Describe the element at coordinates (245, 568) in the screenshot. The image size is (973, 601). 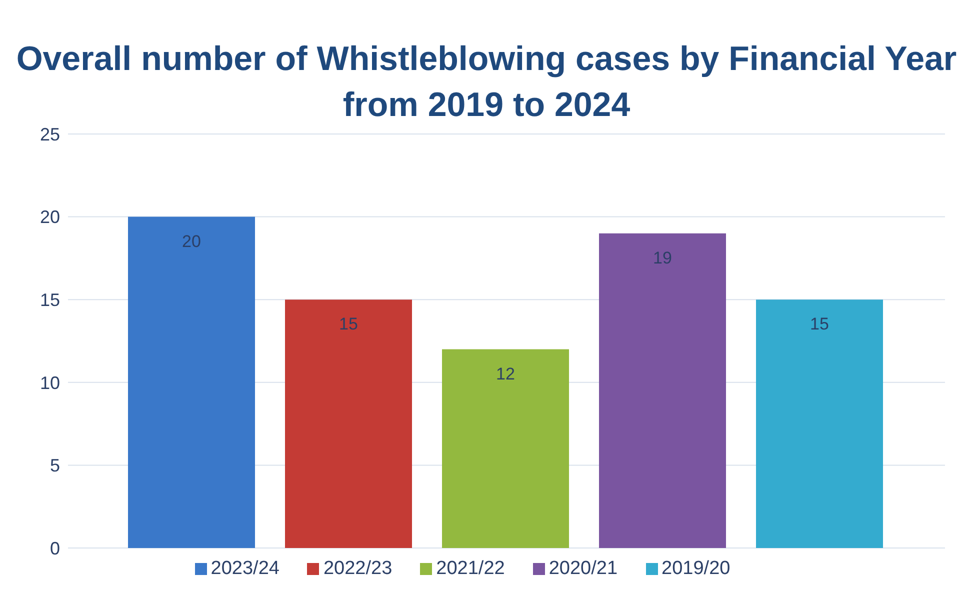
I see `legend-label: 2023/24` at that location.